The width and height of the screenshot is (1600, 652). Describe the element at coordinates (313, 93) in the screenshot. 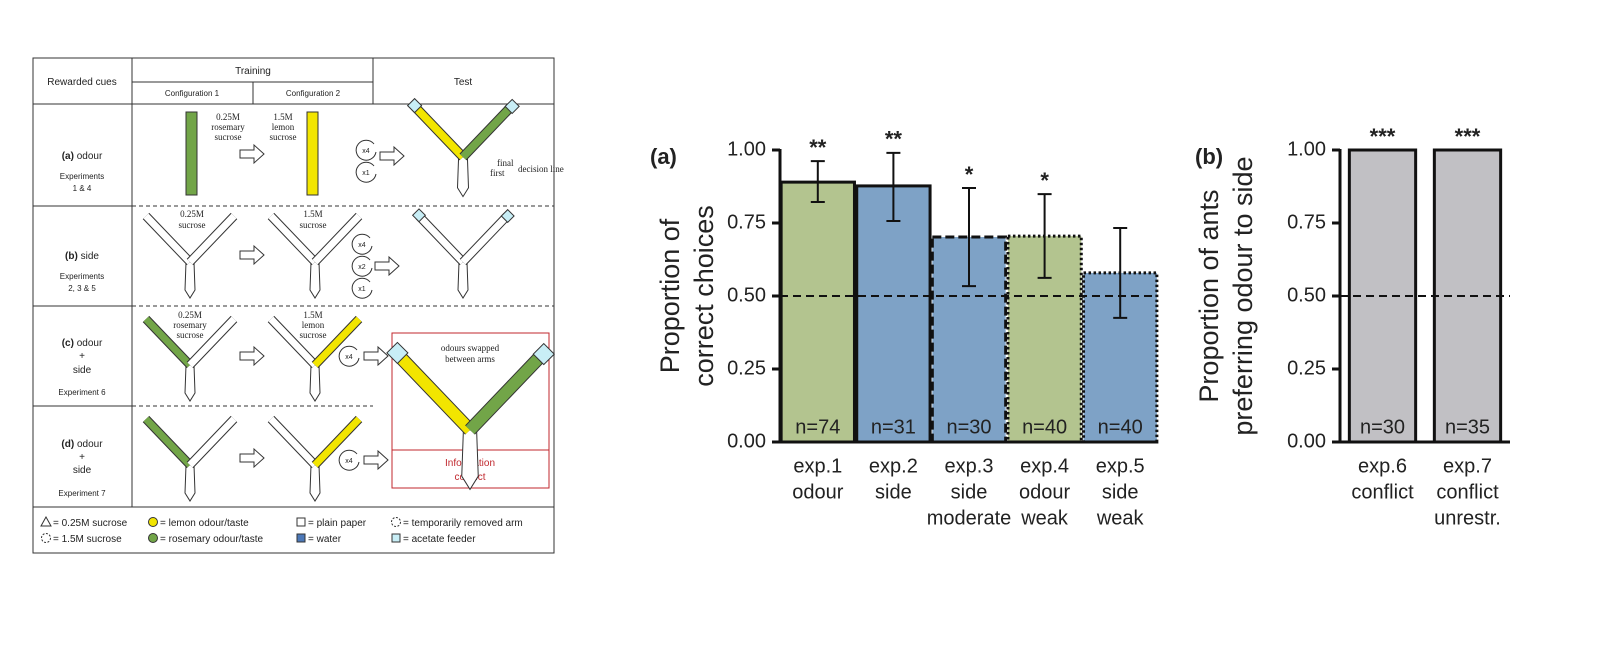

I see `header-cell: Configuration 2` at that location.